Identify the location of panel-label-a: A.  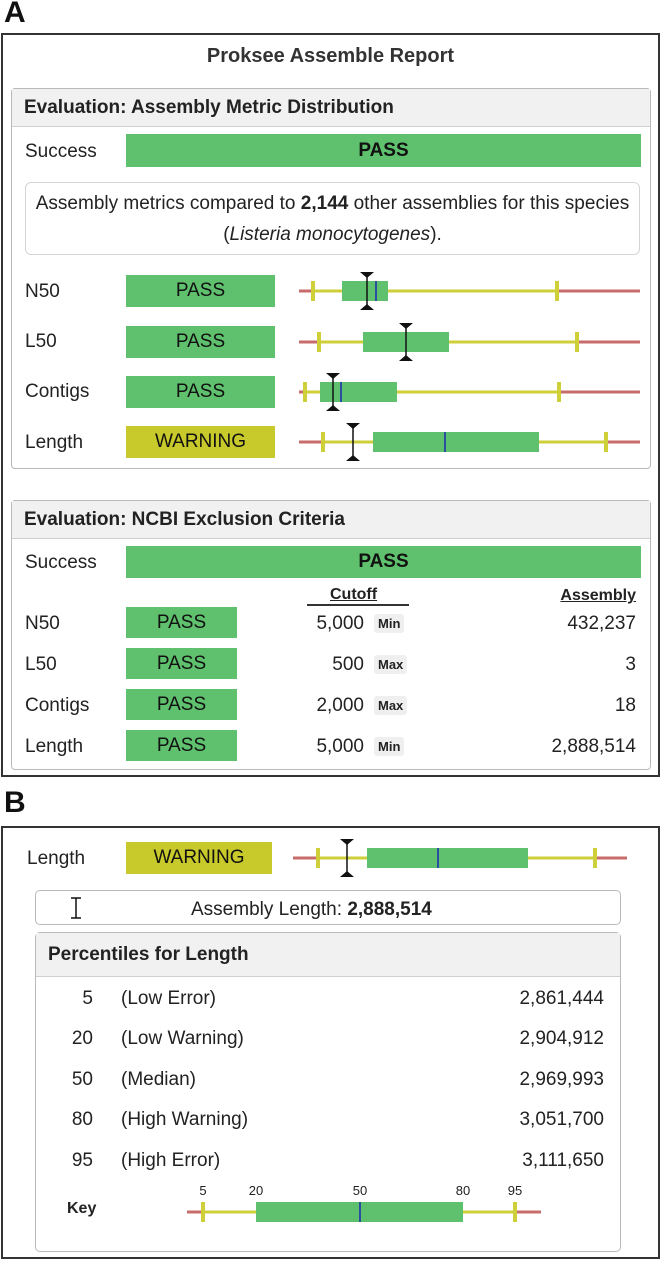
(15, 14).